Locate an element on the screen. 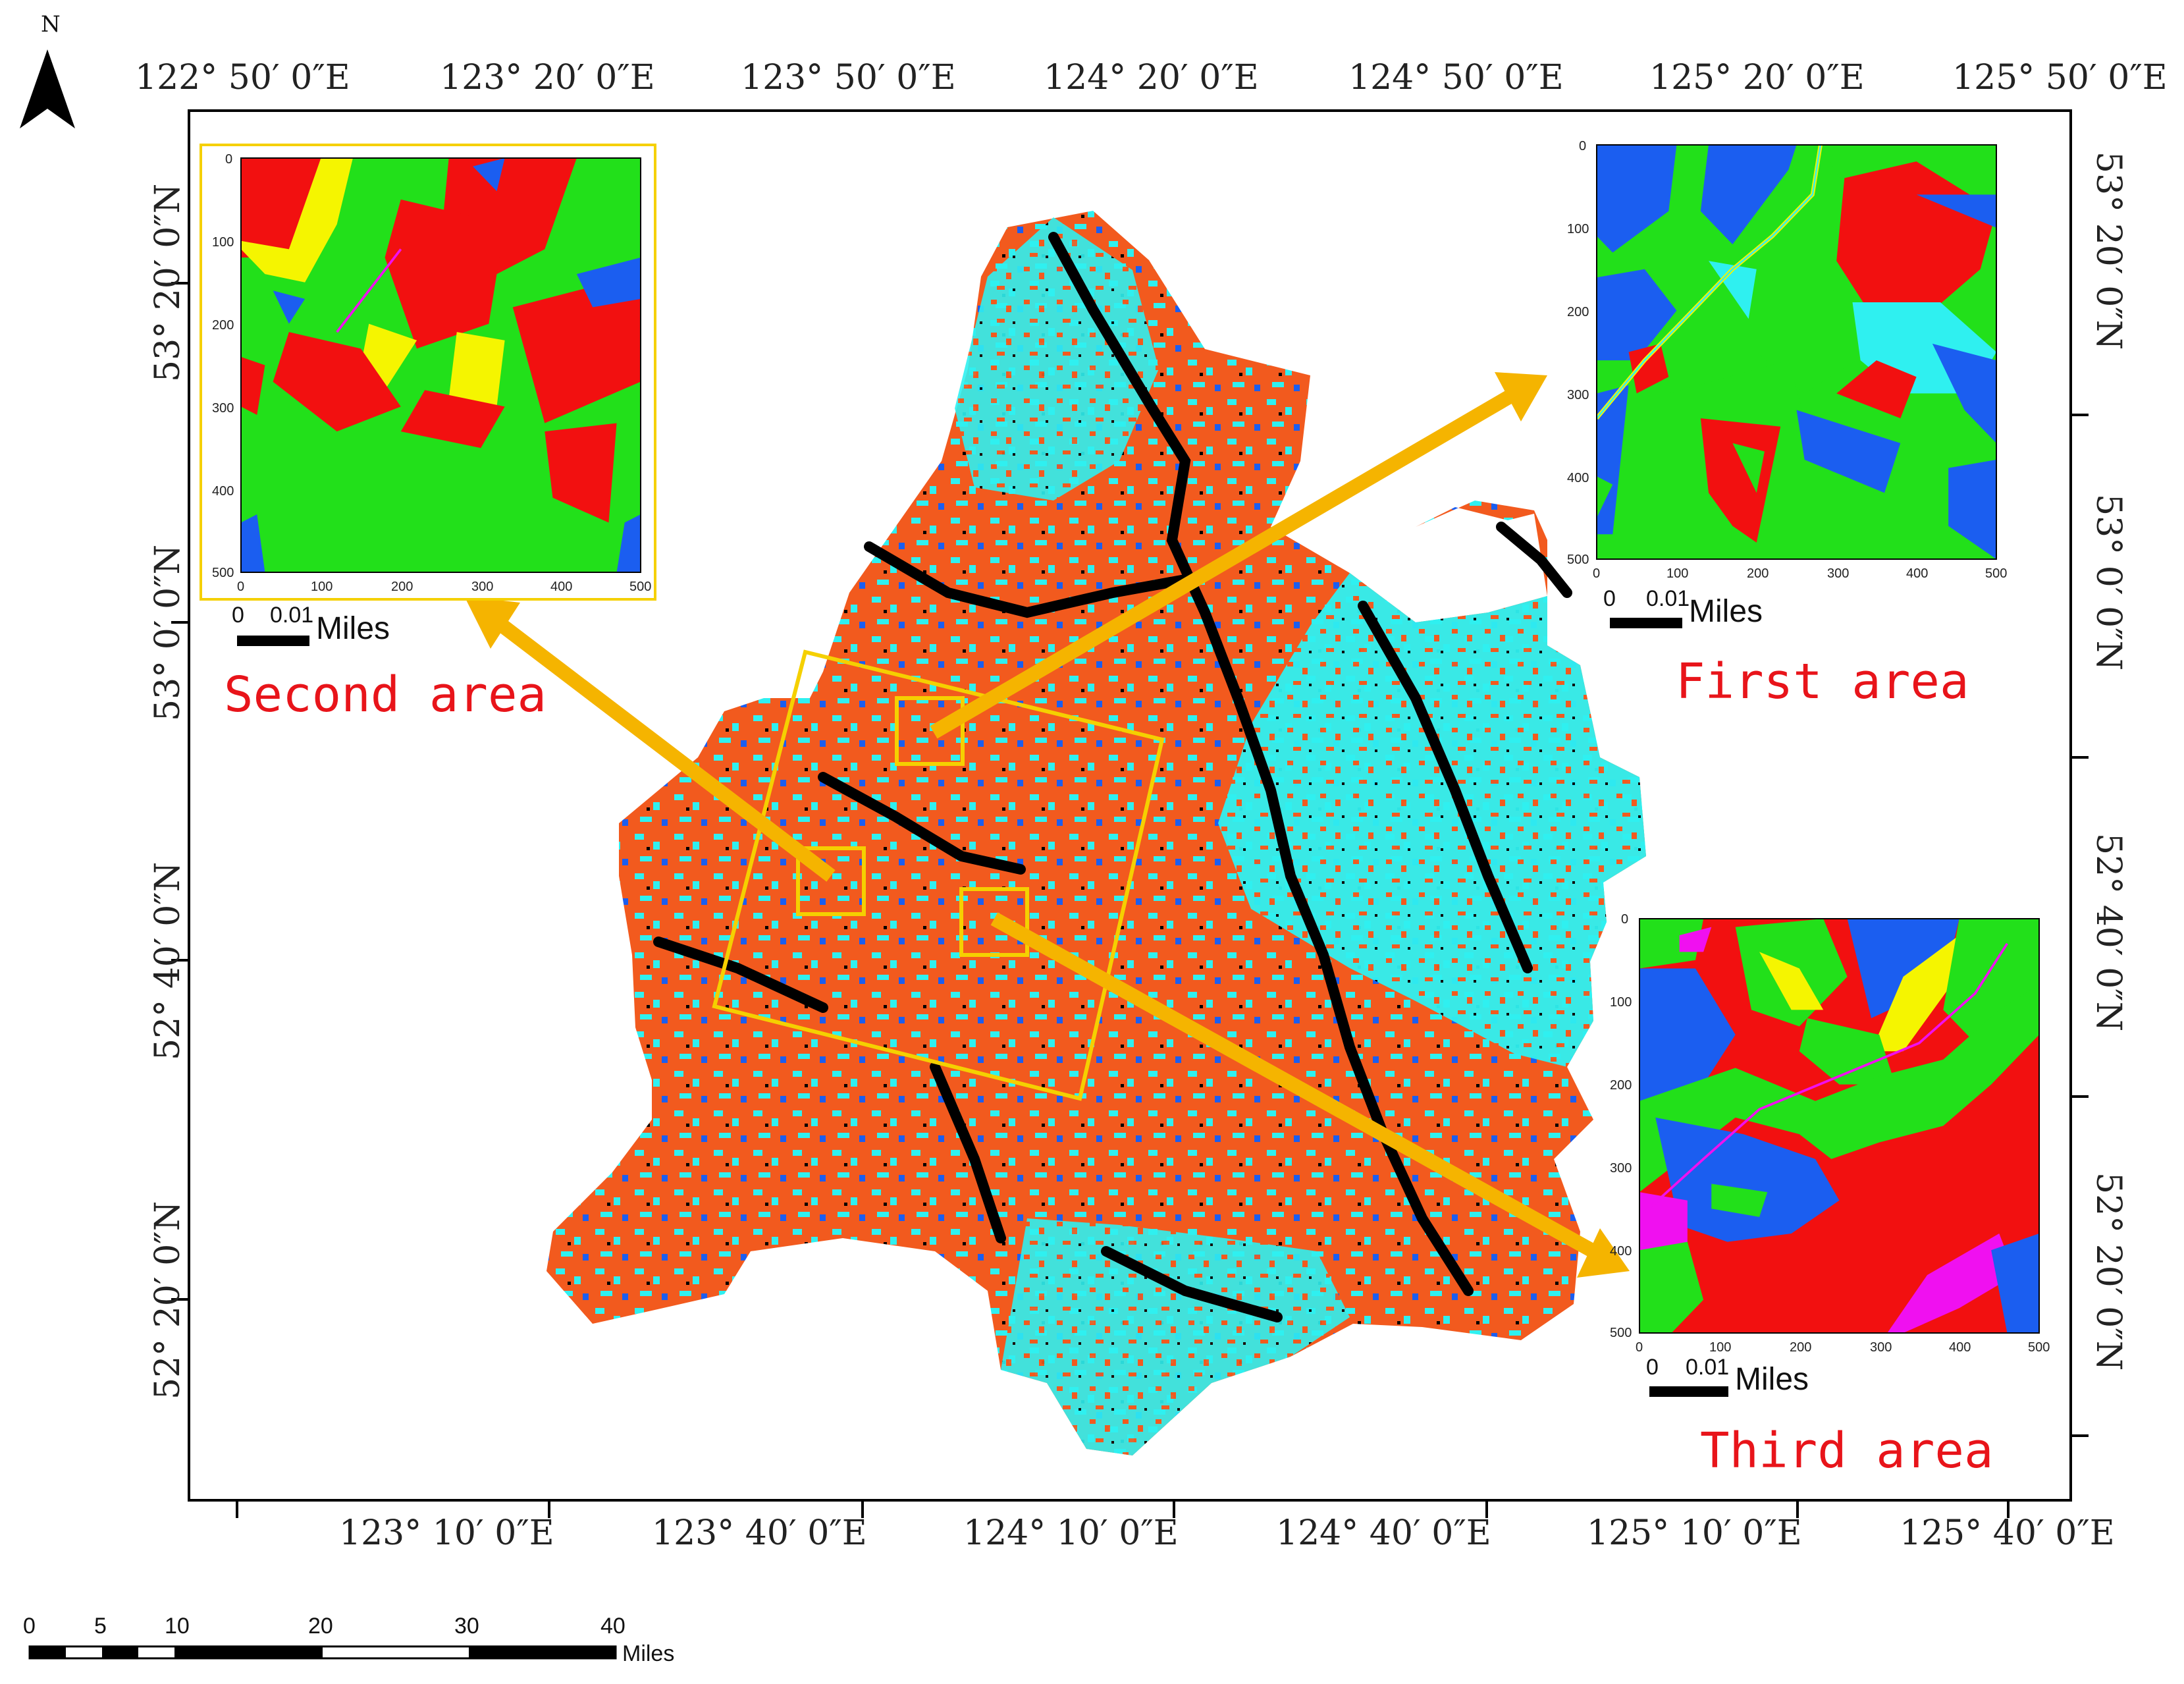 Image resolution: width=2184 pixels, height=1684 pixels. third-area-frame is located at coordinates (994, 922).